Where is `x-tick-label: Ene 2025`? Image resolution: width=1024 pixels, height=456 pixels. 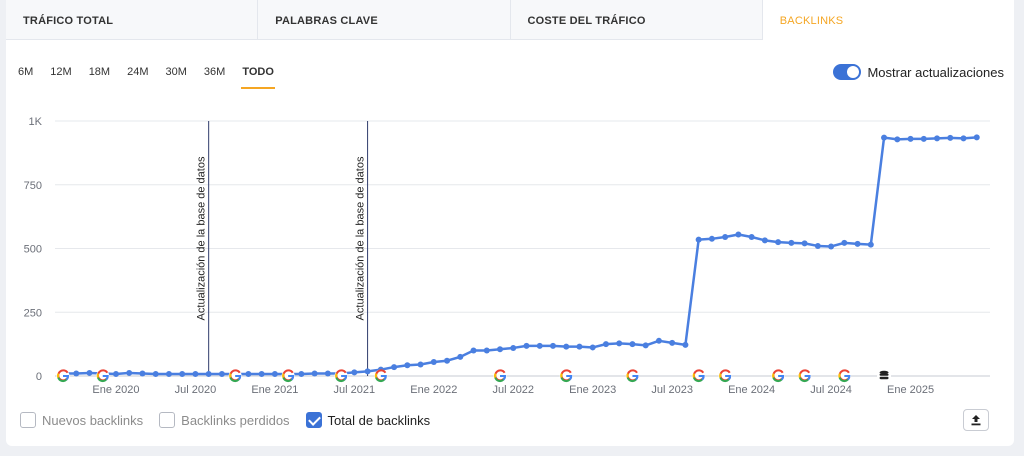 x-tick-label: Ene 2025 is located at coordinates (910, 390).